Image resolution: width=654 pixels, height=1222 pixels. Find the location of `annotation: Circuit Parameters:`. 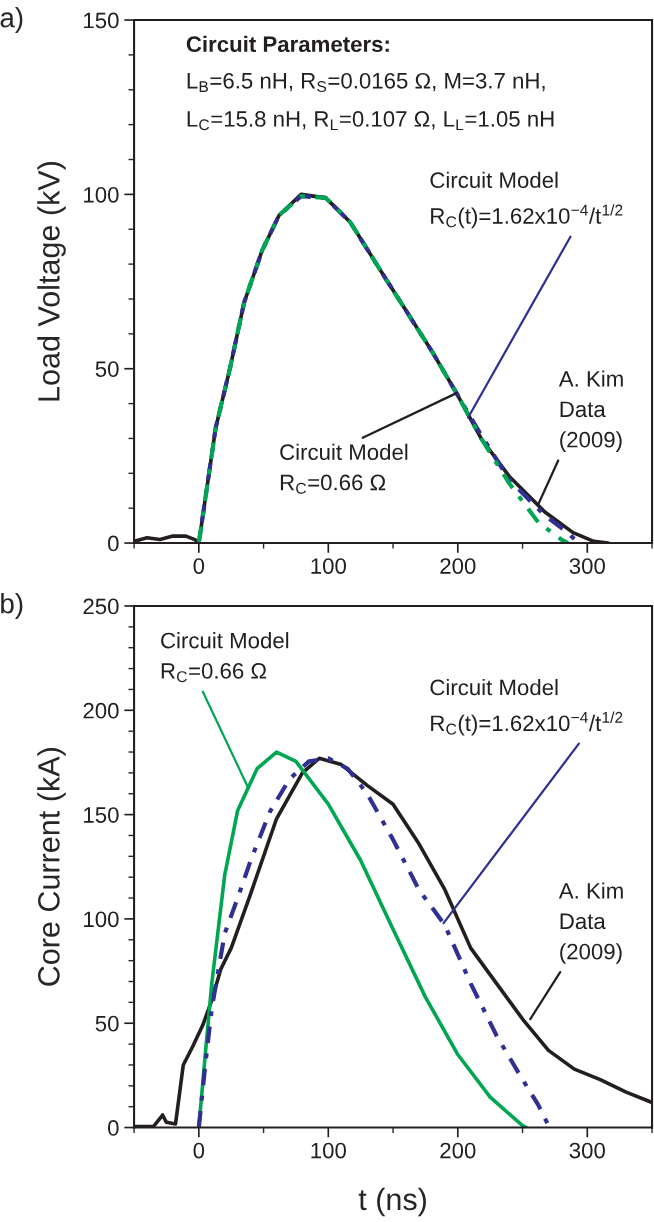

annotation: Circuit Parameters: is located at coordinates (287, 44).